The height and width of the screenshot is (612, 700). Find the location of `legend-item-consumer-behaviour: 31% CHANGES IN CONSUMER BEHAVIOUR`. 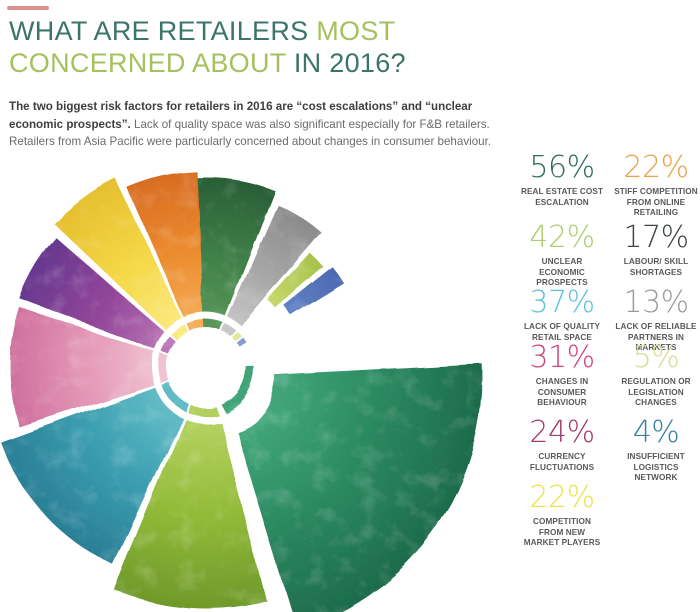

legend-item-consumer-behaviour: 31% CHANGES IN CONSUMER BEHAVIOUR is located at coordinates (562, 376).